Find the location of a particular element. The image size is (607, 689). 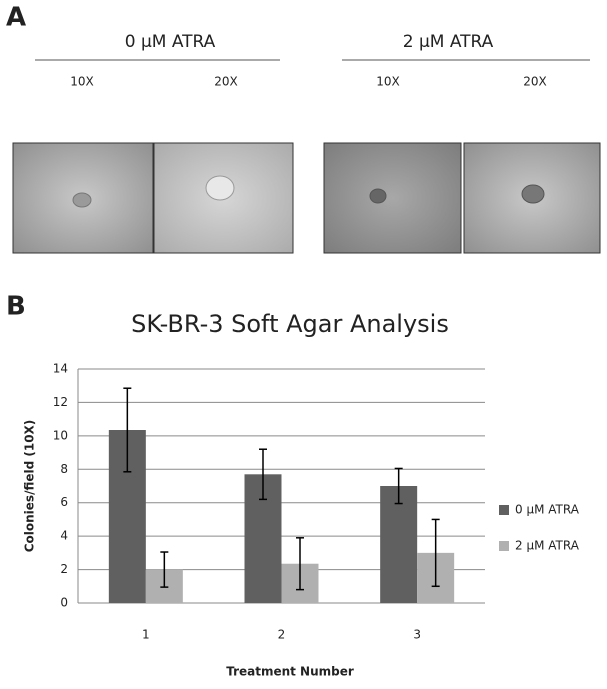

panel-label: A is located at coordinates (16, 18).